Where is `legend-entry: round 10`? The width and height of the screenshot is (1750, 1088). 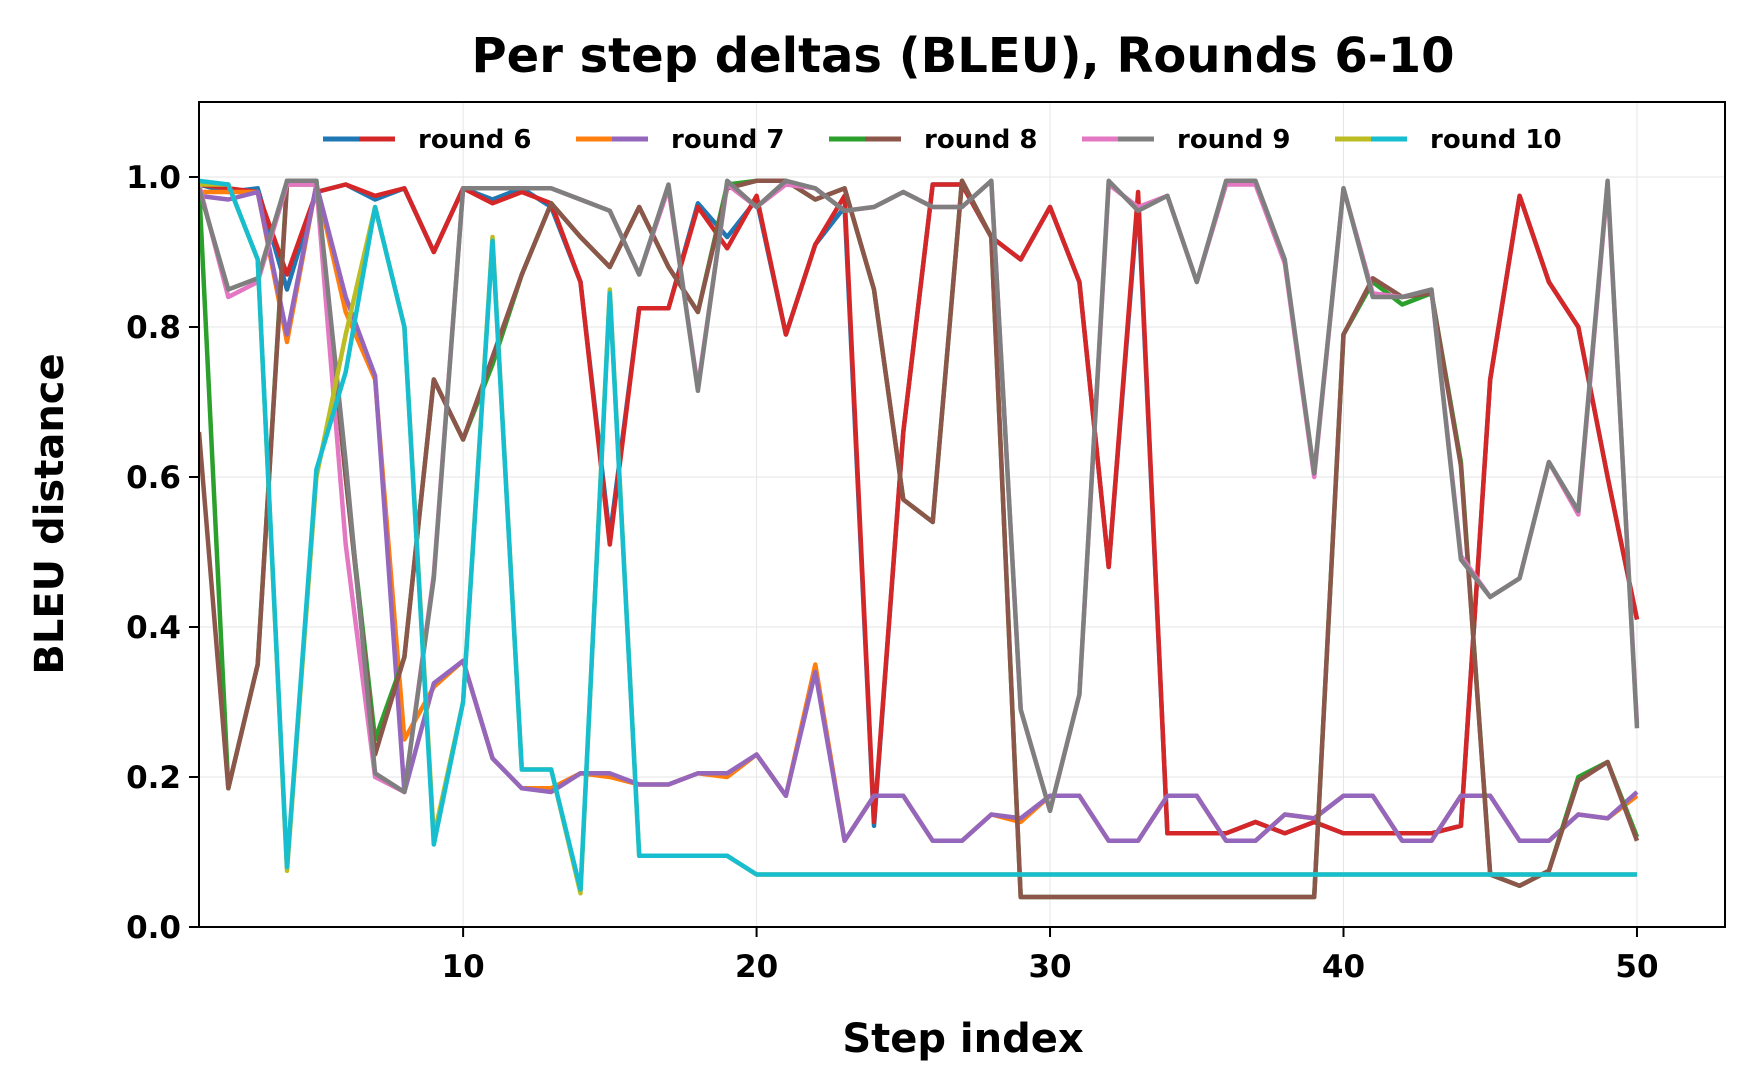 legend-entry: round 10 is located at coordinates (1448, 140).